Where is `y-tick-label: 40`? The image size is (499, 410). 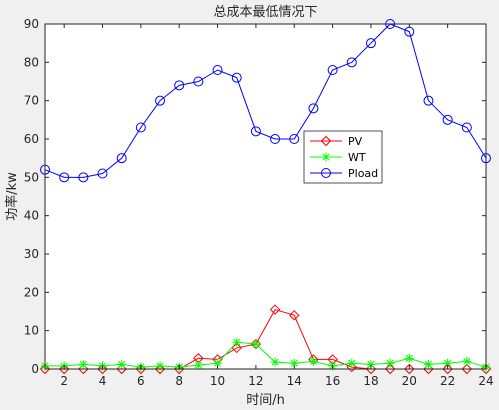 y-tick-label: 40 is located at coordinates (31, 216).